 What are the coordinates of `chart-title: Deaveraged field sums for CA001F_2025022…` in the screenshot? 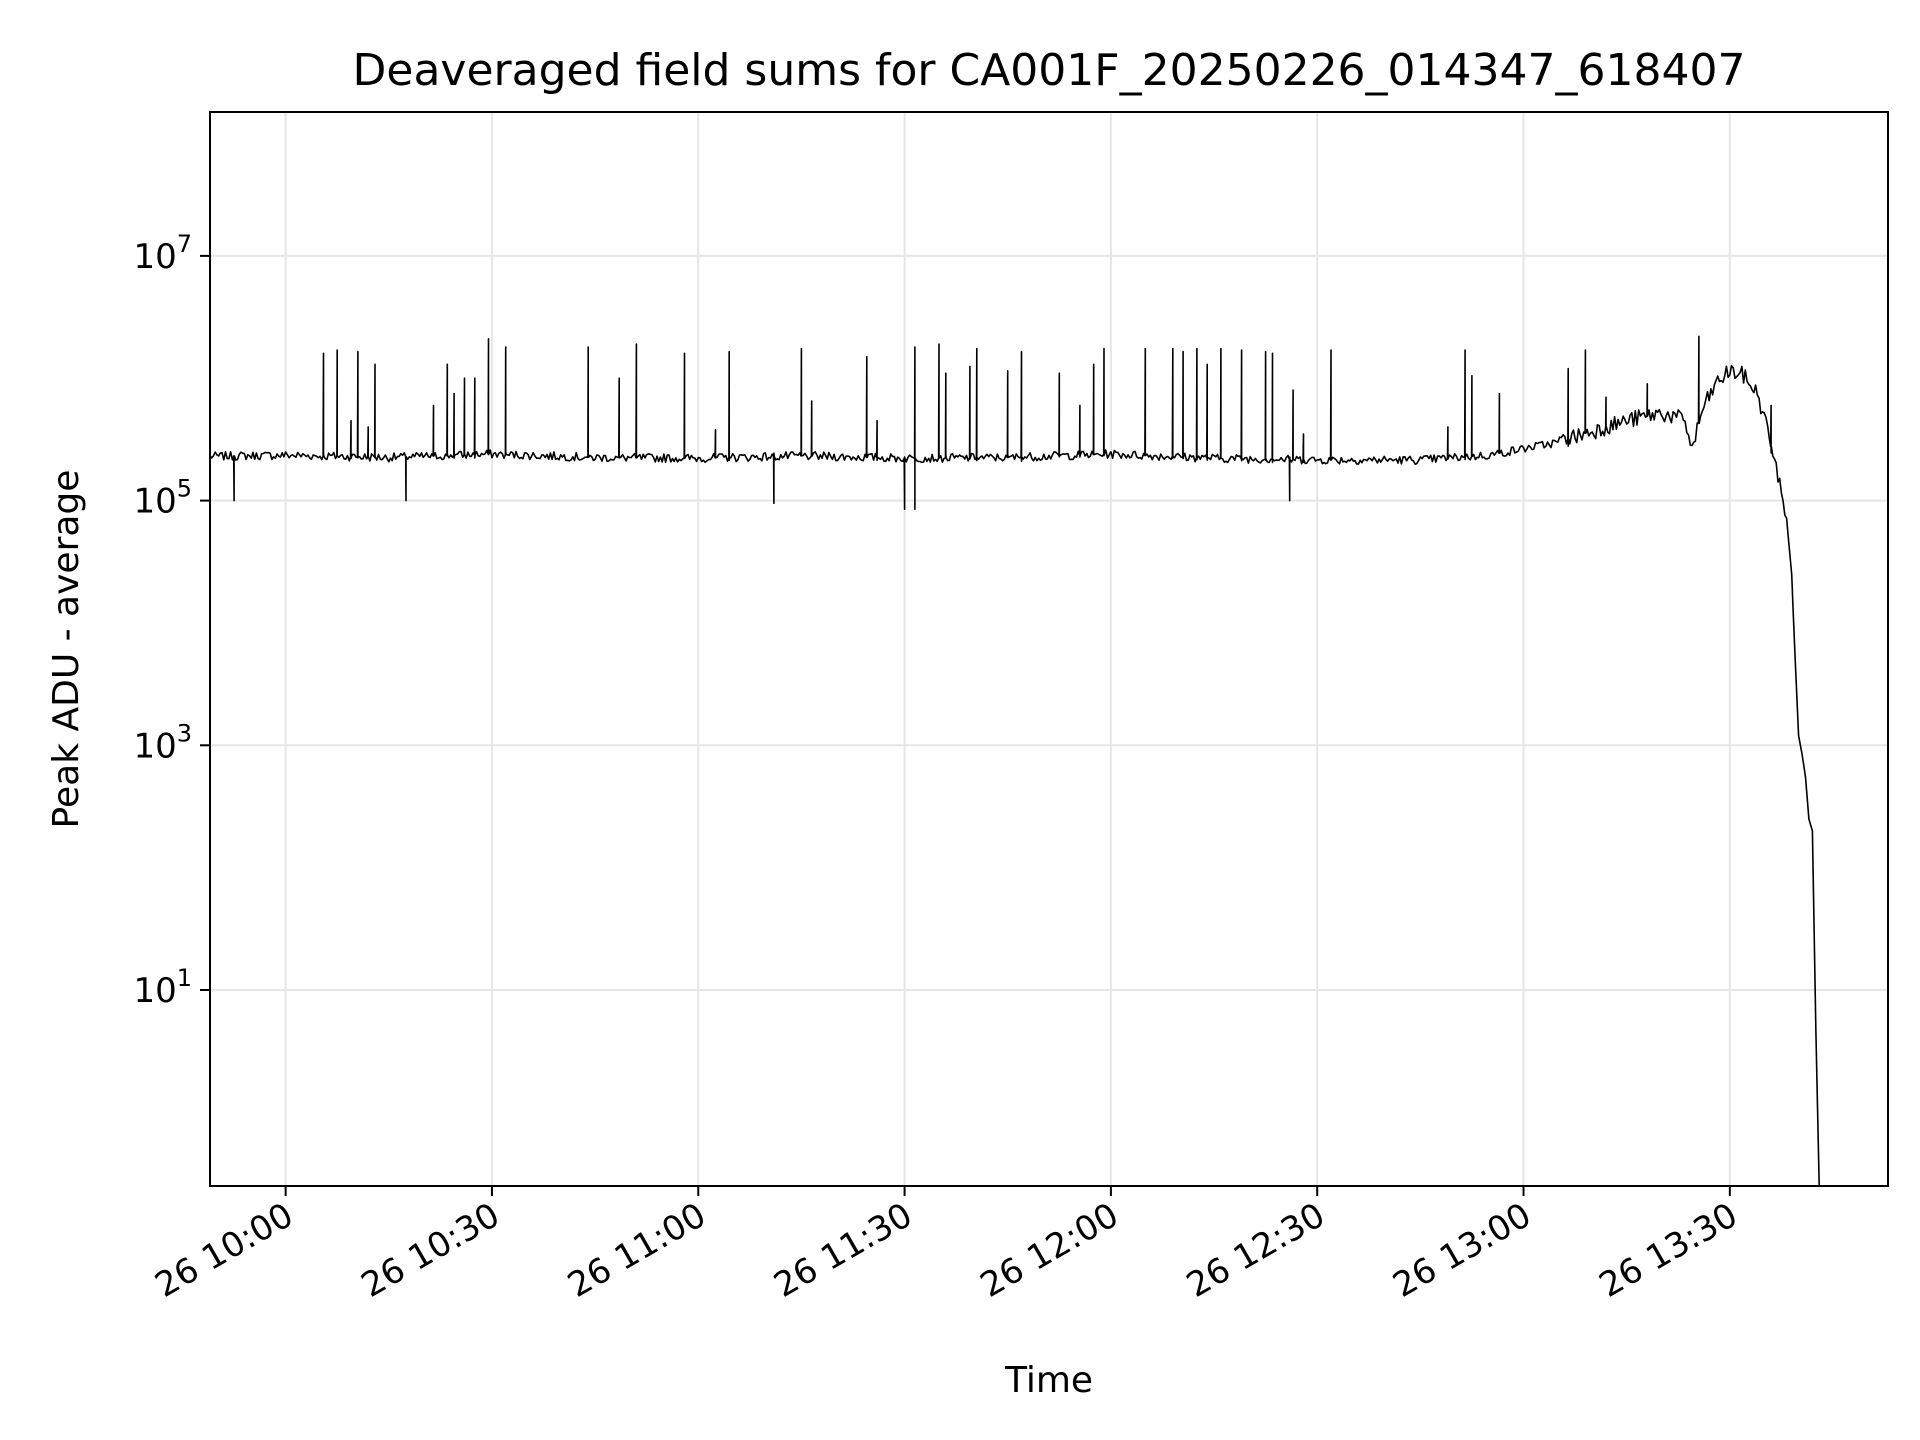 It's located at (1049, 70).